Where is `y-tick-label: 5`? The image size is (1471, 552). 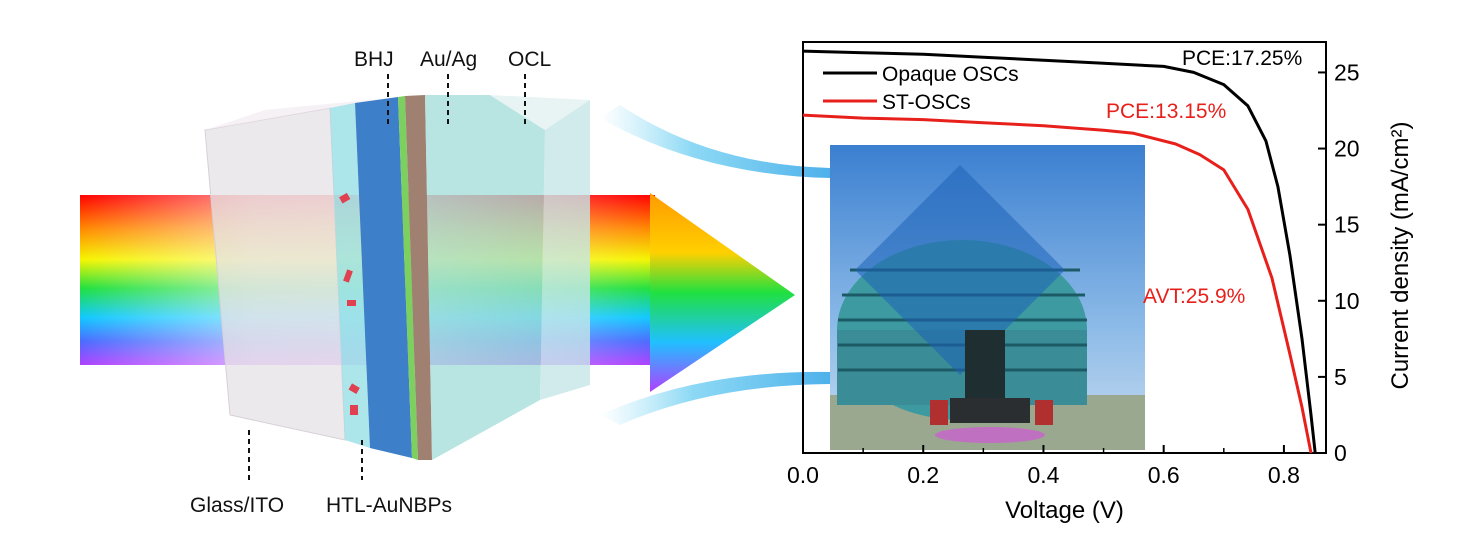
y-tick-label: 5 is located at coordinates (1340, 377).